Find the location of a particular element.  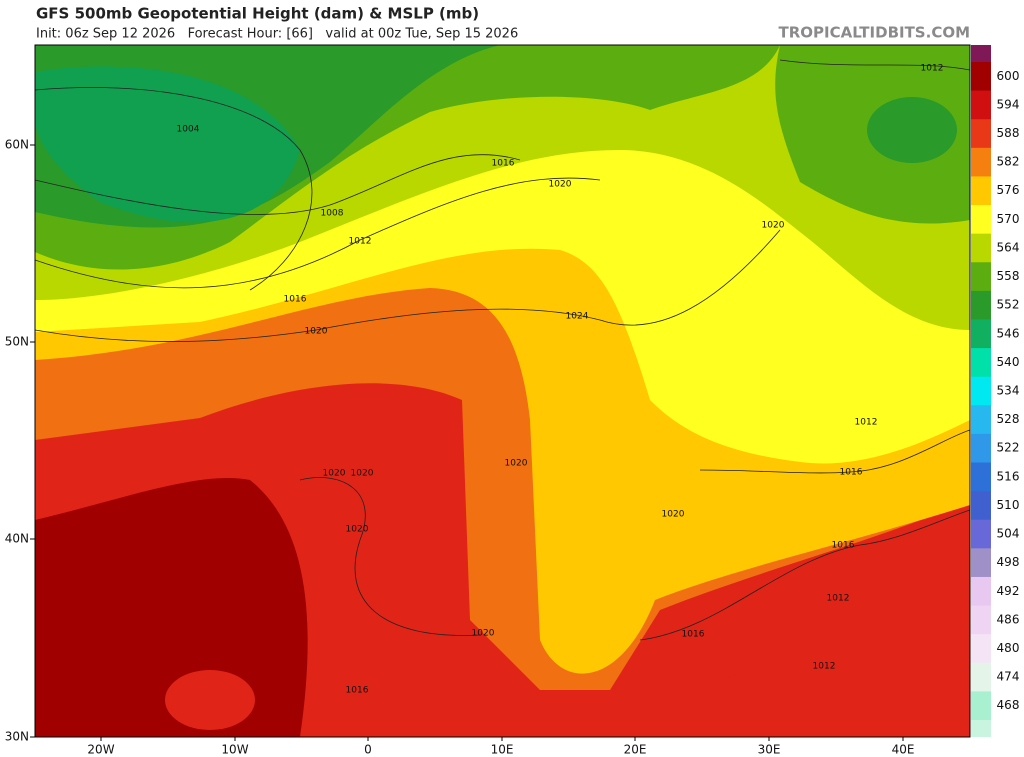

colorbar-over is located at coordinates (981, 53).